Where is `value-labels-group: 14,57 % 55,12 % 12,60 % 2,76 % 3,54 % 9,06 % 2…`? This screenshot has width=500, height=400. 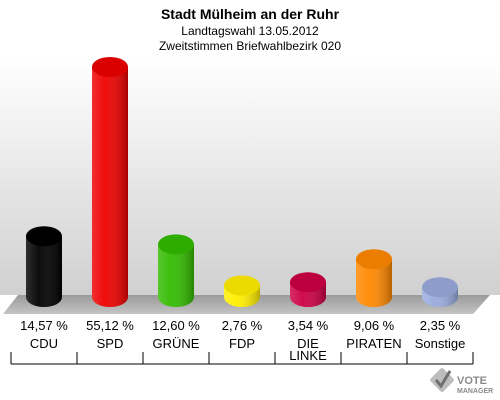
value-labels-group: 14,57 % 55,12 % 12,60 % 2,76 % 3,54 % 9,06 % 2… is located at coordinates (240, 325).